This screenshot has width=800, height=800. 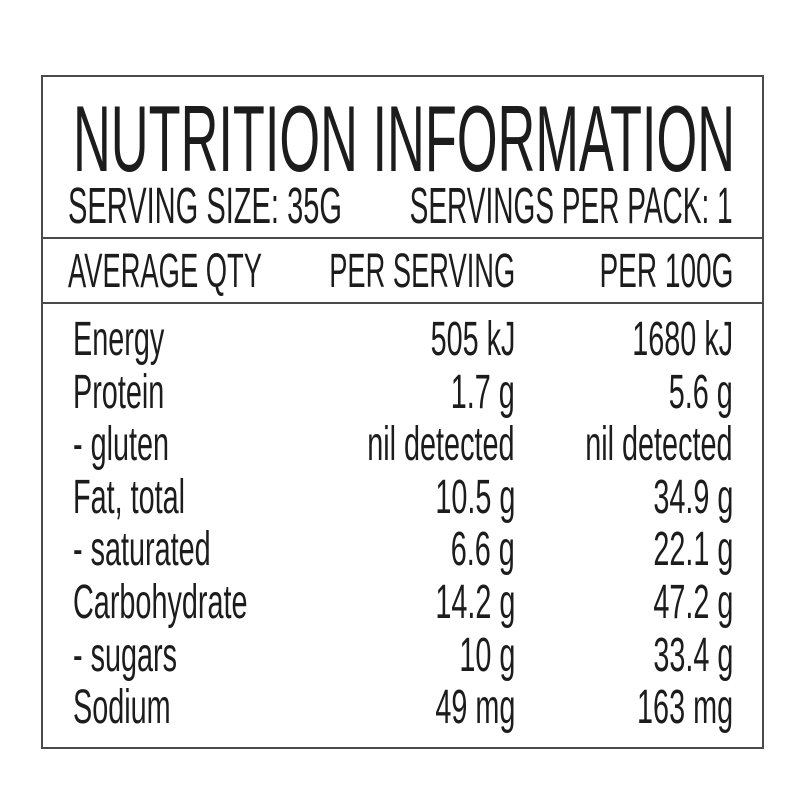 What do you see at coordinates (472, 339) in the screenshot?
I see `per-serving-value: 505 kJ` at bounding box center [472, 339].